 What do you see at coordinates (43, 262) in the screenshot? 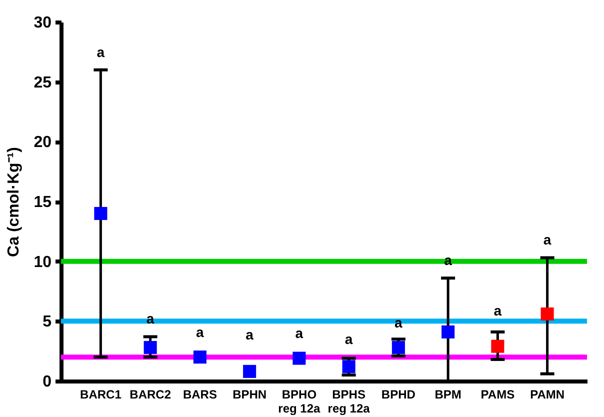
I see `y-tick-label: 10` at bounding box center [43, 262].